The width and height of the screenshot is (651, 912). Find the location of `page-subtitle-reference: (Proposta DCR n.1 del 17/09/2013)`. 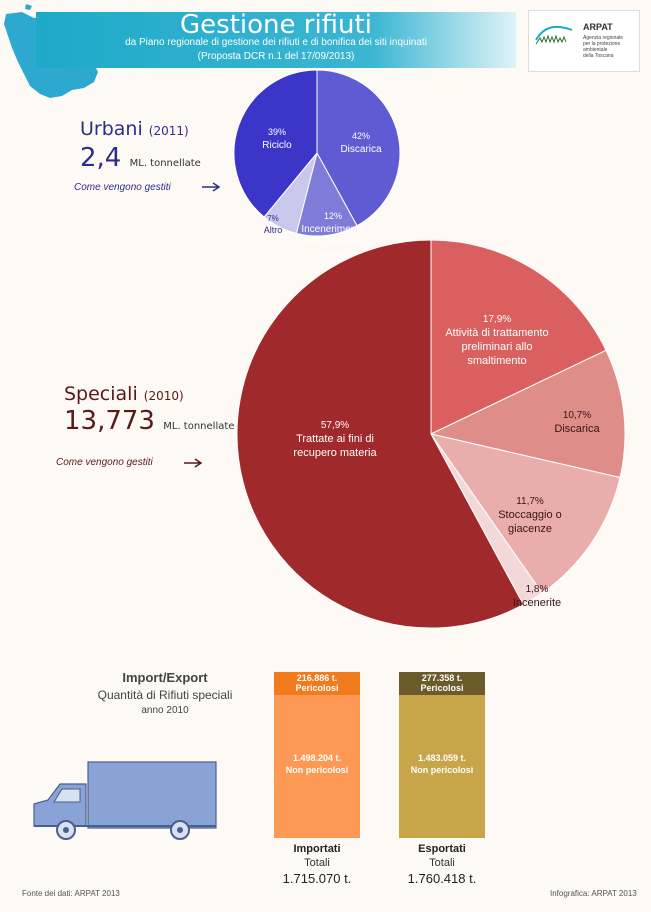

page-subtitle-reference: (Proposta DCR n.1 del 17/09/2013) is located at coordinates (276, 56).